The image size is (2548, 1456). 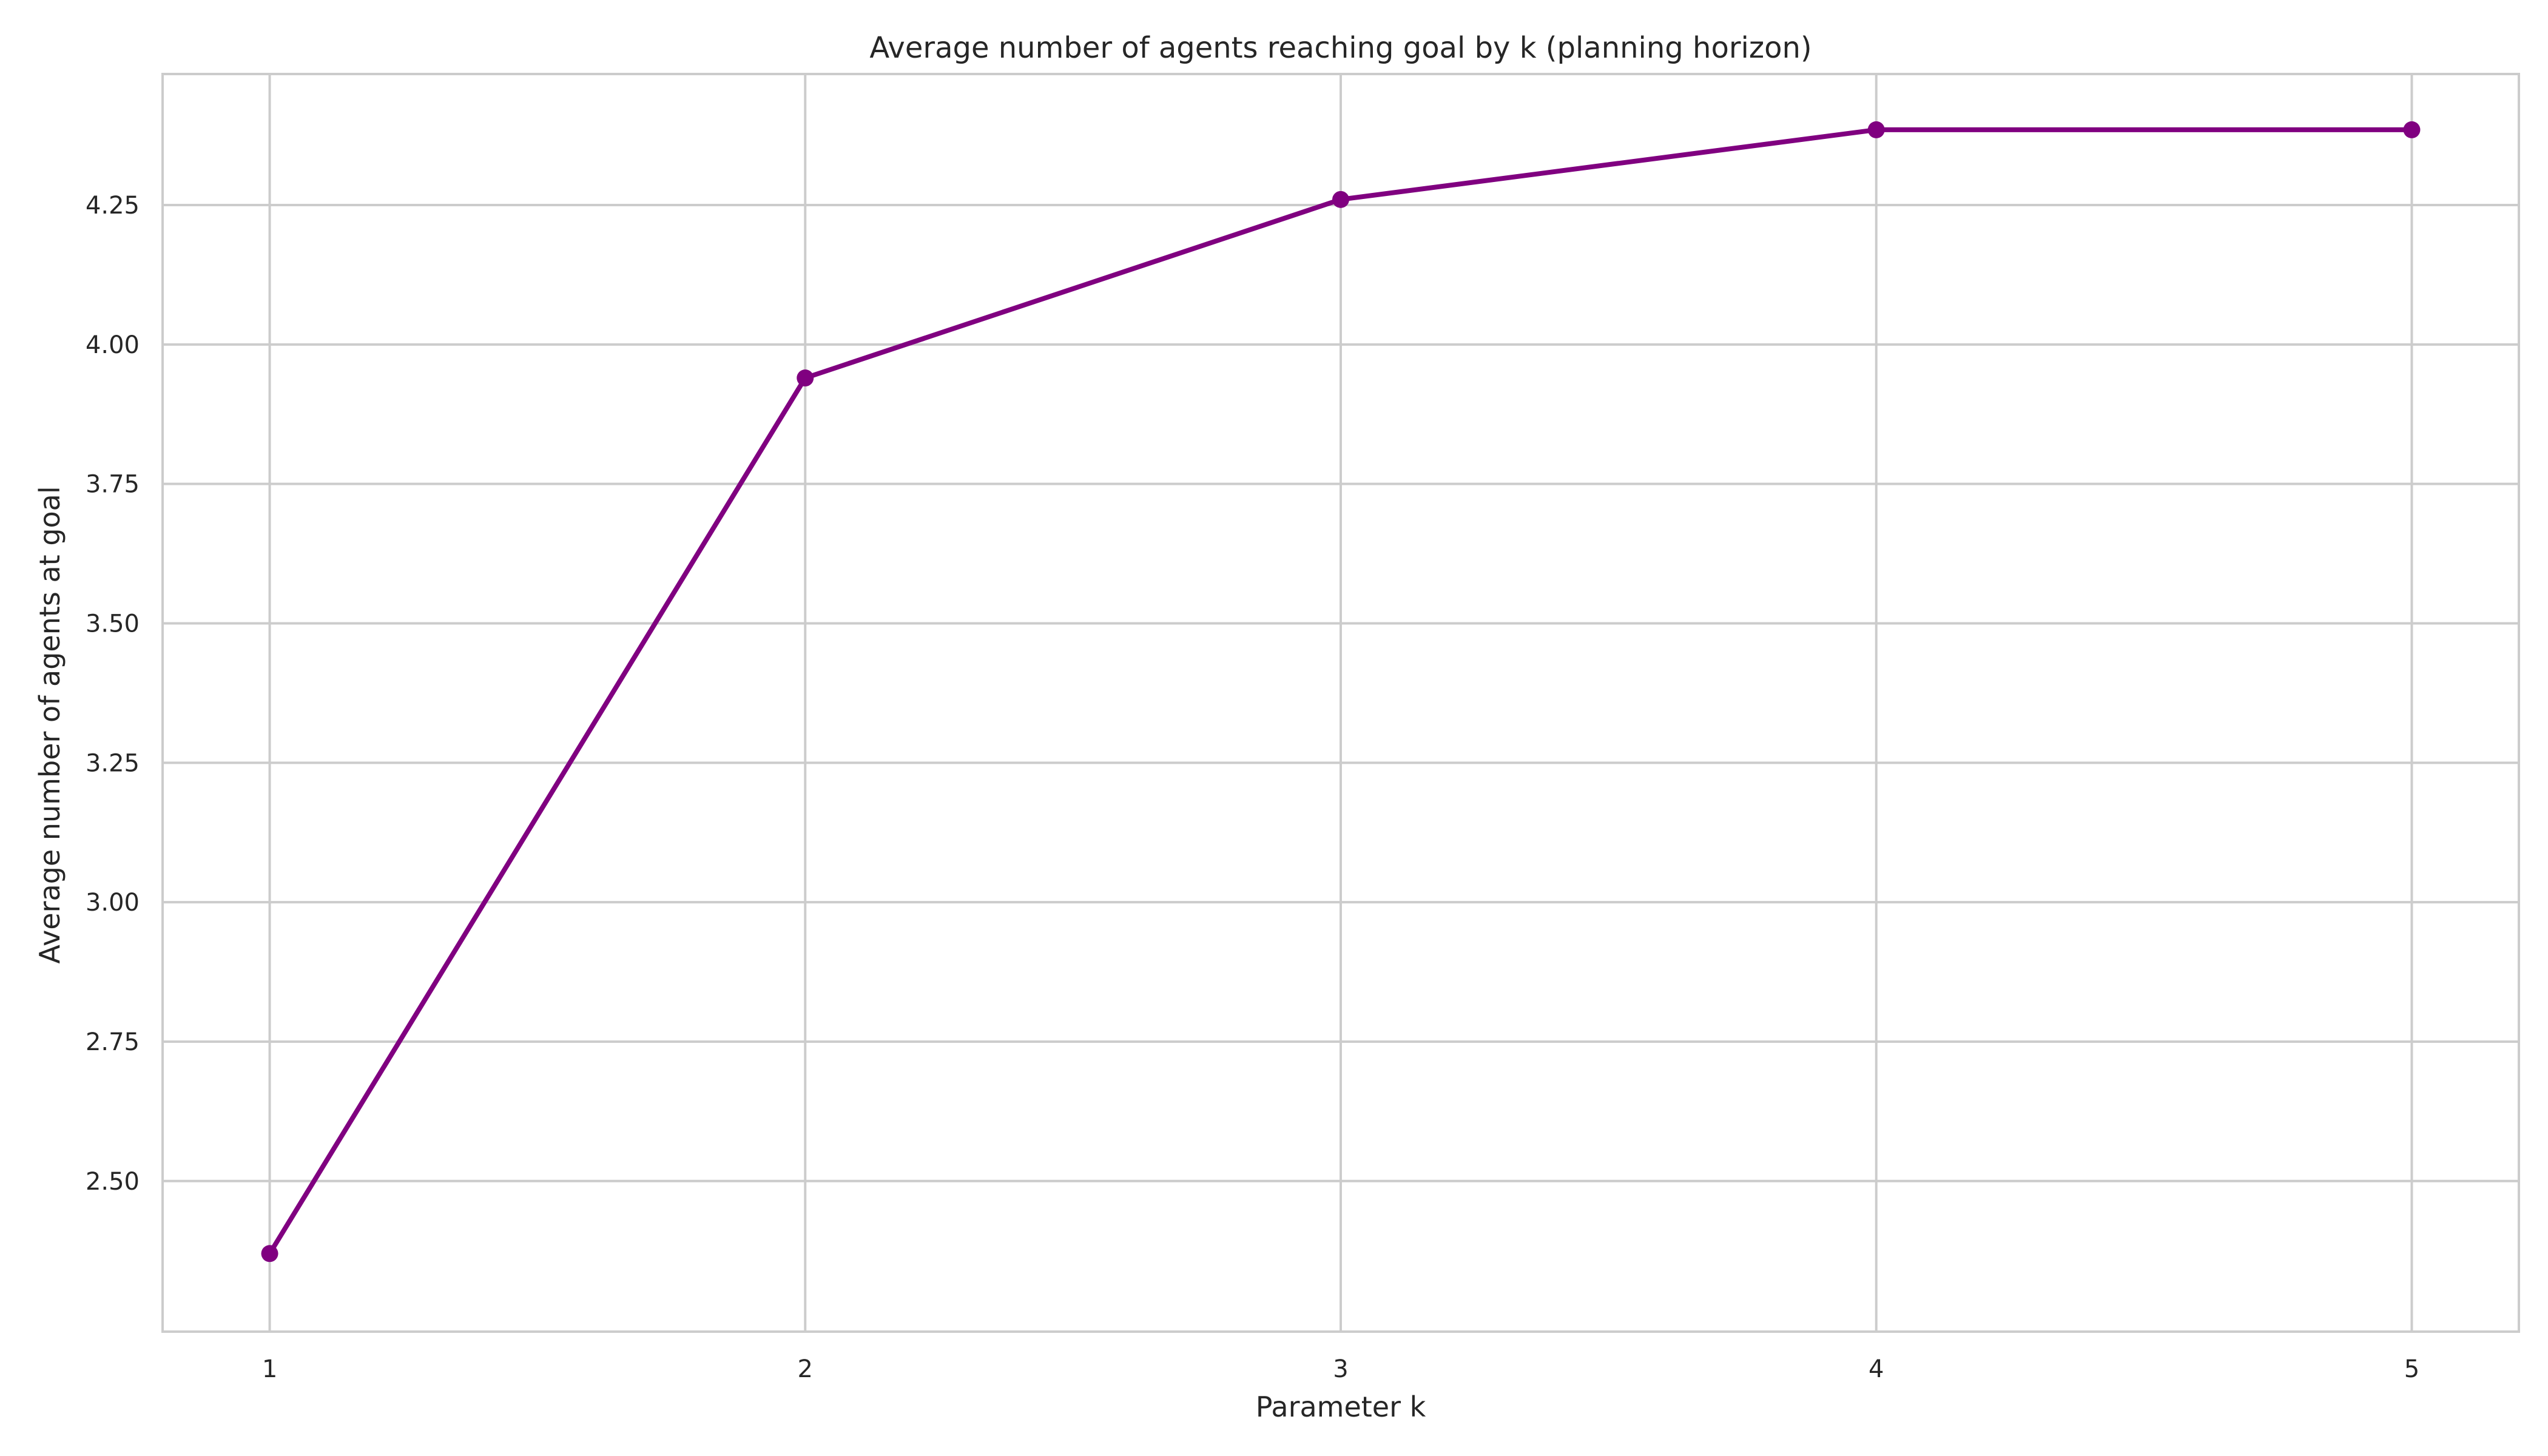 What do you see at coordinates (1341, 1406) in the screenshot?
I see `x-axis-label: Parameter k` at bounding box center [1341, 1406].